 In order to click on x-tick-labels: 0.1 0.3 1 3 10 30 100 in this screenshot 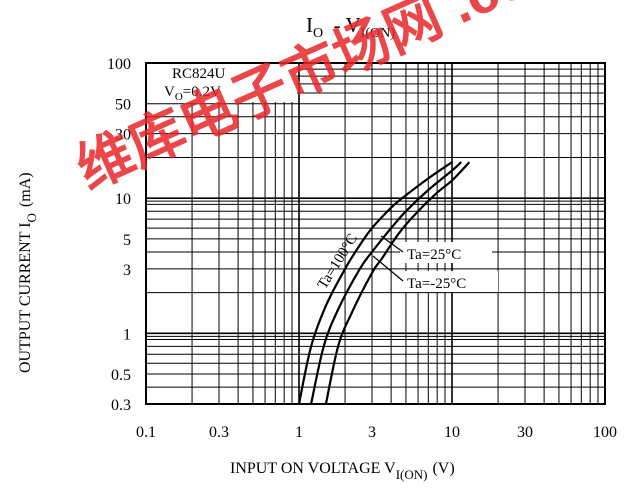, I will do `click(376, 432)`.